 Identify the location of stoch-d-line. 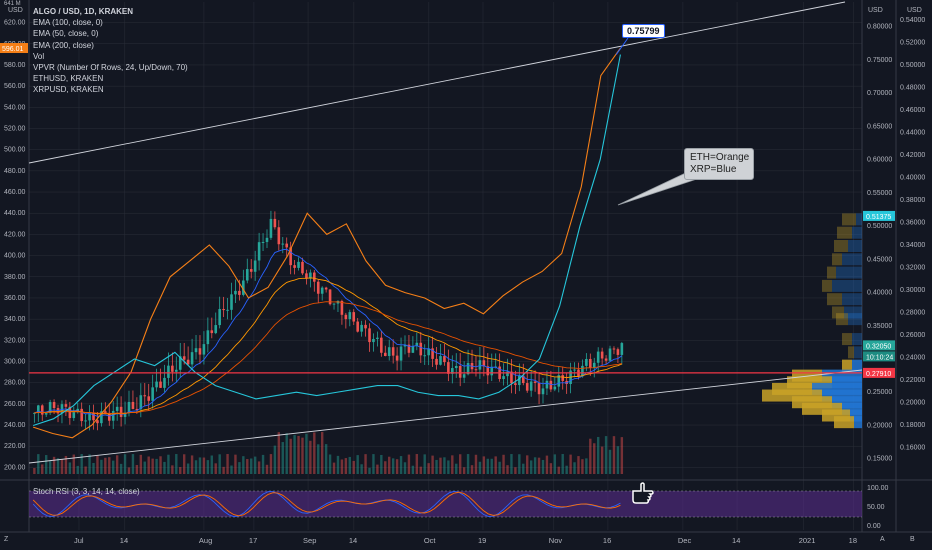
(326, 504).